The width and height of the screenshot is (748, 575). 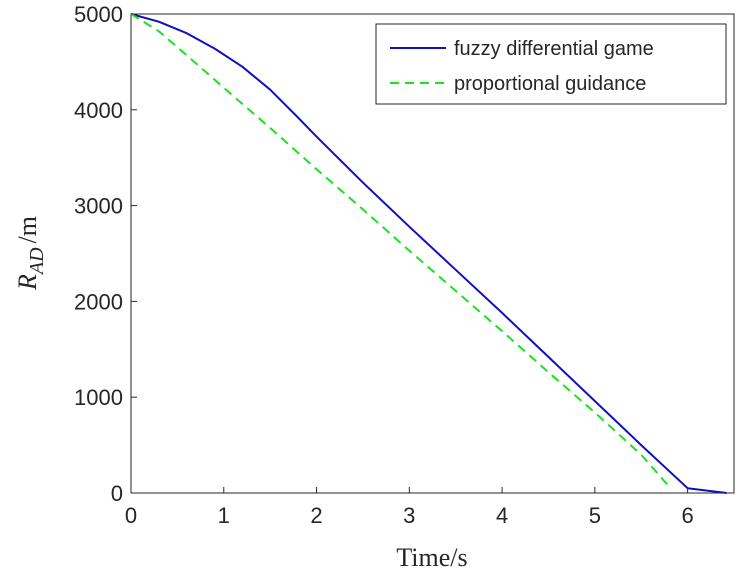 What do you see at coordinates (98, 14) in the screenshot?
I see `y-tick-label: 5000` at bounding box center [98, 14].